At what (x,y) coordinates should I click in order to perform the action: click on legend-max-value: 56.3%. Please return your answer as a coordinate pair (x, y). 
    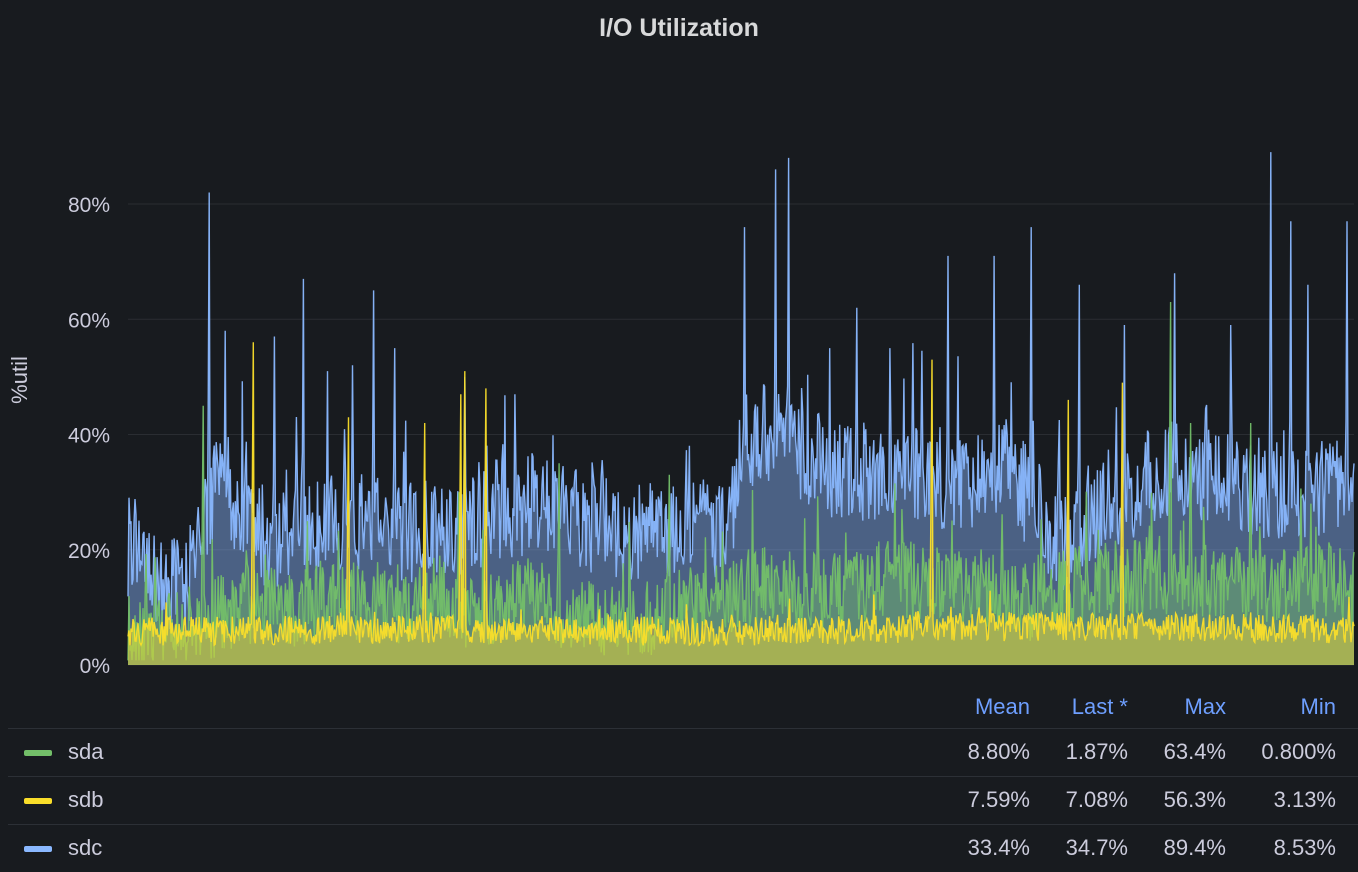
    Looking at the image, I should click on (1194, 799).